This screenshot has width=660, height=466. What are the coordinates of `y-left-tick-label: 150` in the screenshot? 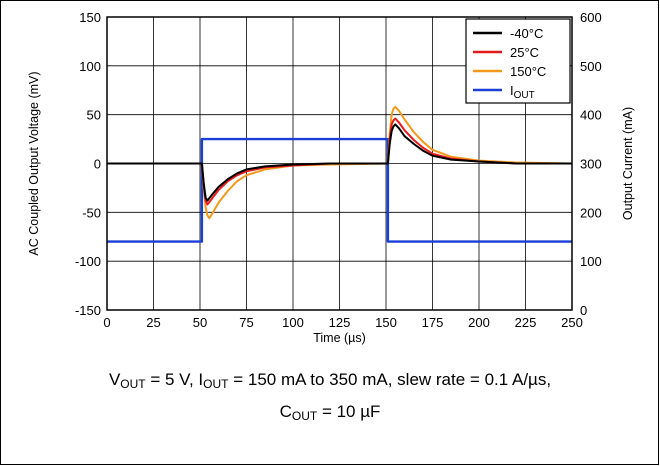 It's located at (90, 17).